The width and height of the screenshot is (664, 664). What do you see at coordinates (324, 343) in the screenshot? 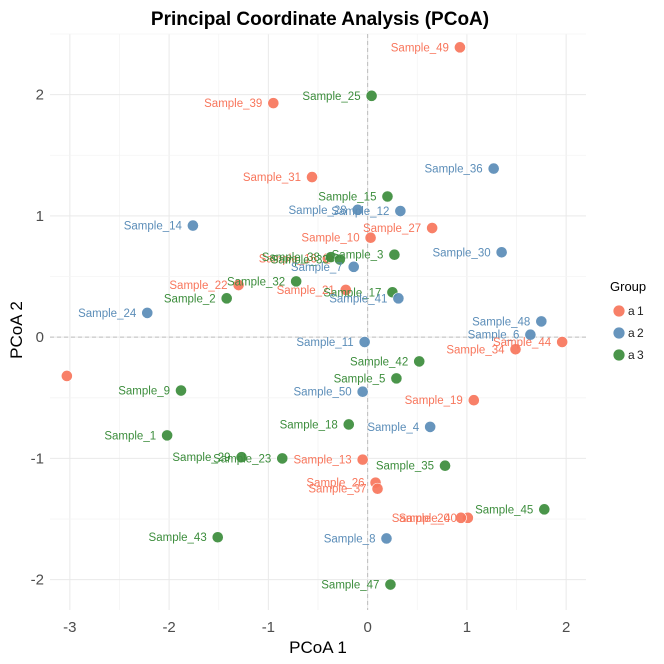
I see `point-label: Sample_11` at bounding box center [324, 343].